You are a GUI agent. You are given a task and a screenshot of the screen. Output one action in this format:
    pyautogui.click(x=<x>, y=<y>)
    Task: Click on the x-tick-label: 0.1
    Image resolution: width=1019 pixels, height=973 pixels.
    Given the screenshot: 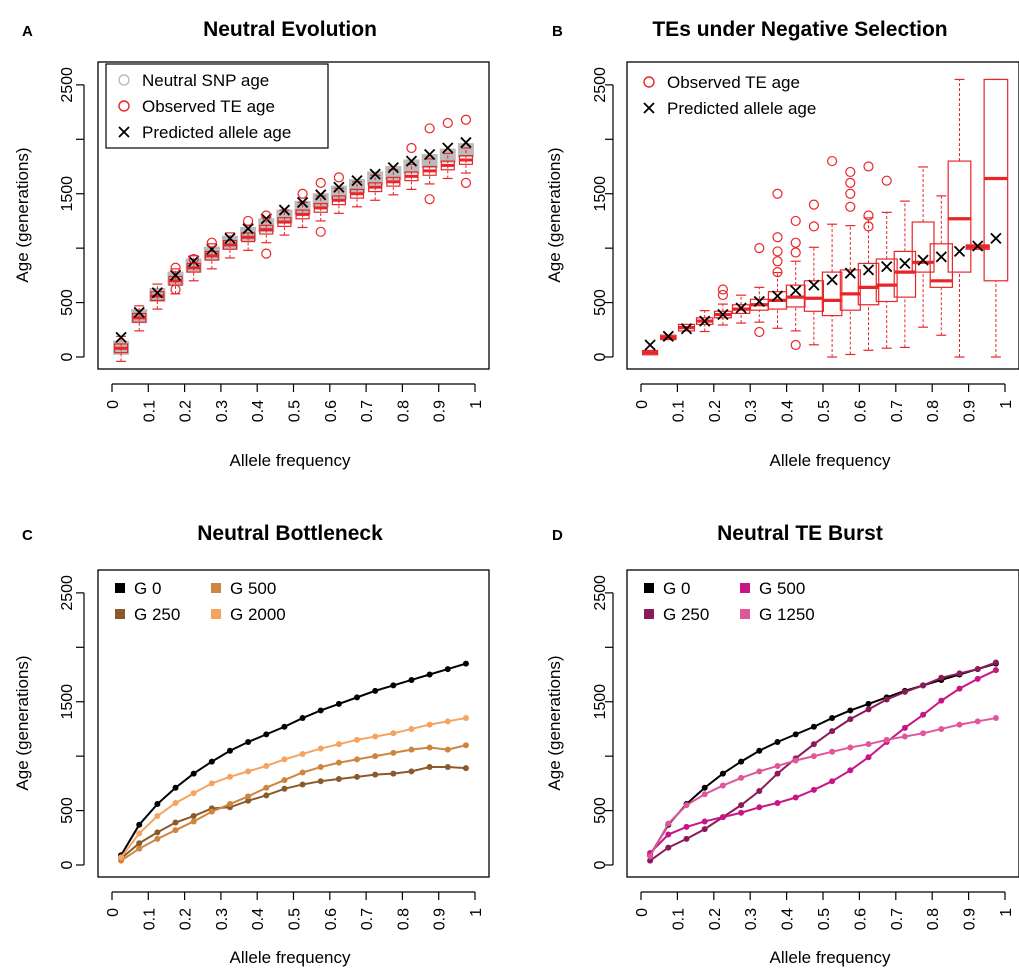 What is the action you would take?
    pyautogui.click(x=149, y=411)
    